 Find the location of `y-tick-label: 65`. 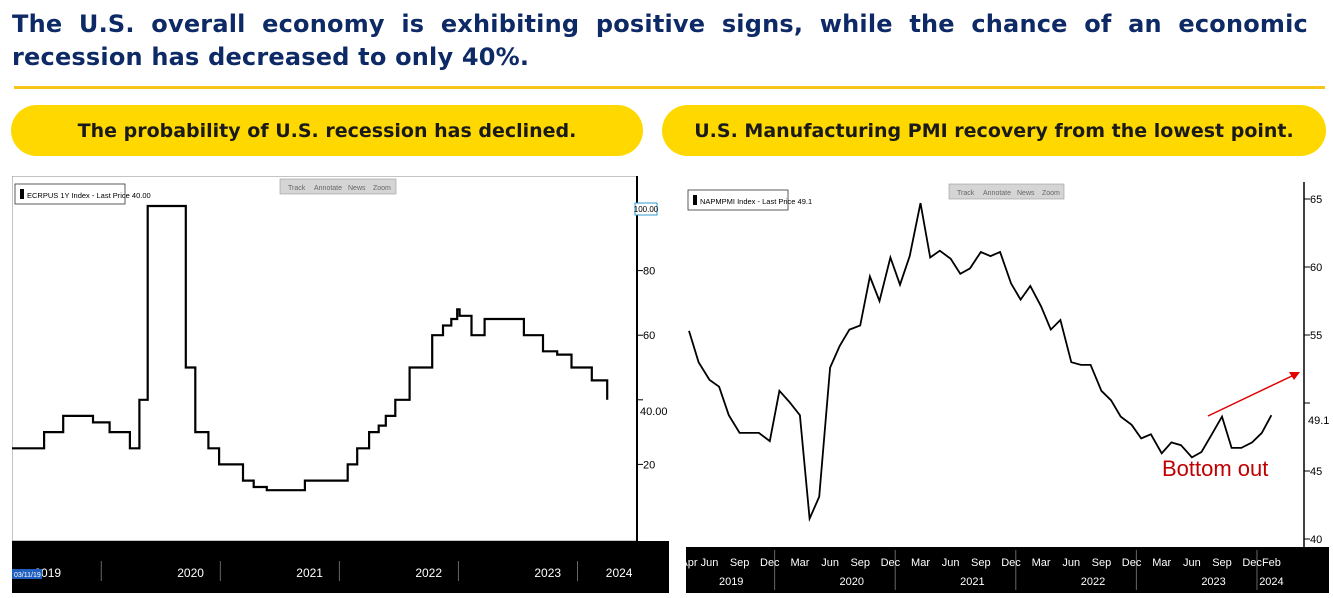

y-tick-label: 65 is located at coordinates (1316, 200).